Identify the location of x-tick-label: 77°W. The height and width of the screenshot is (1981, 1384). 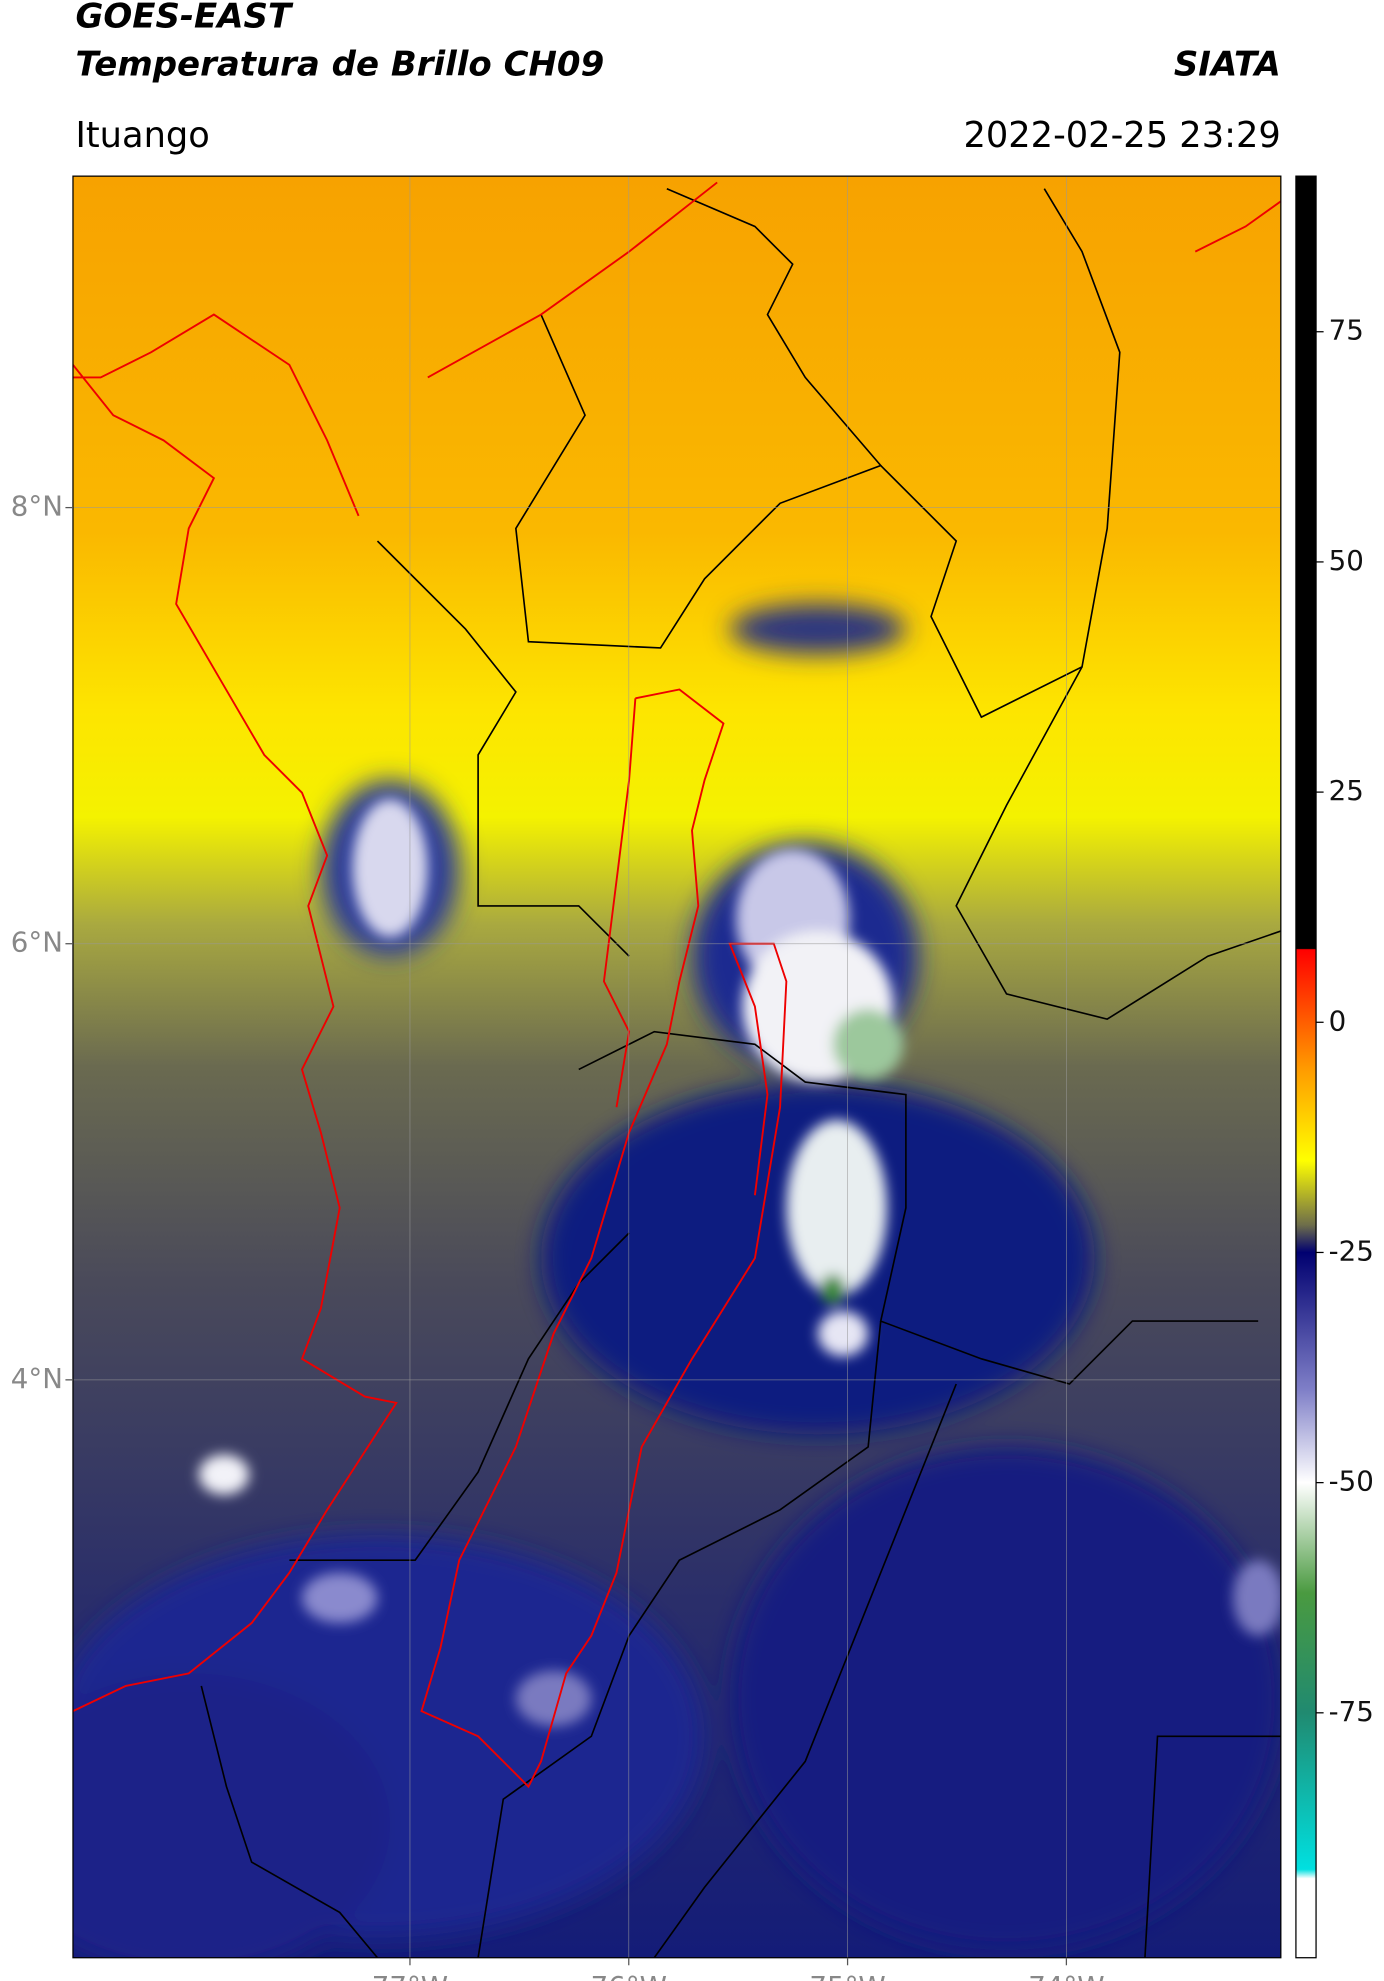
(410, 1975).